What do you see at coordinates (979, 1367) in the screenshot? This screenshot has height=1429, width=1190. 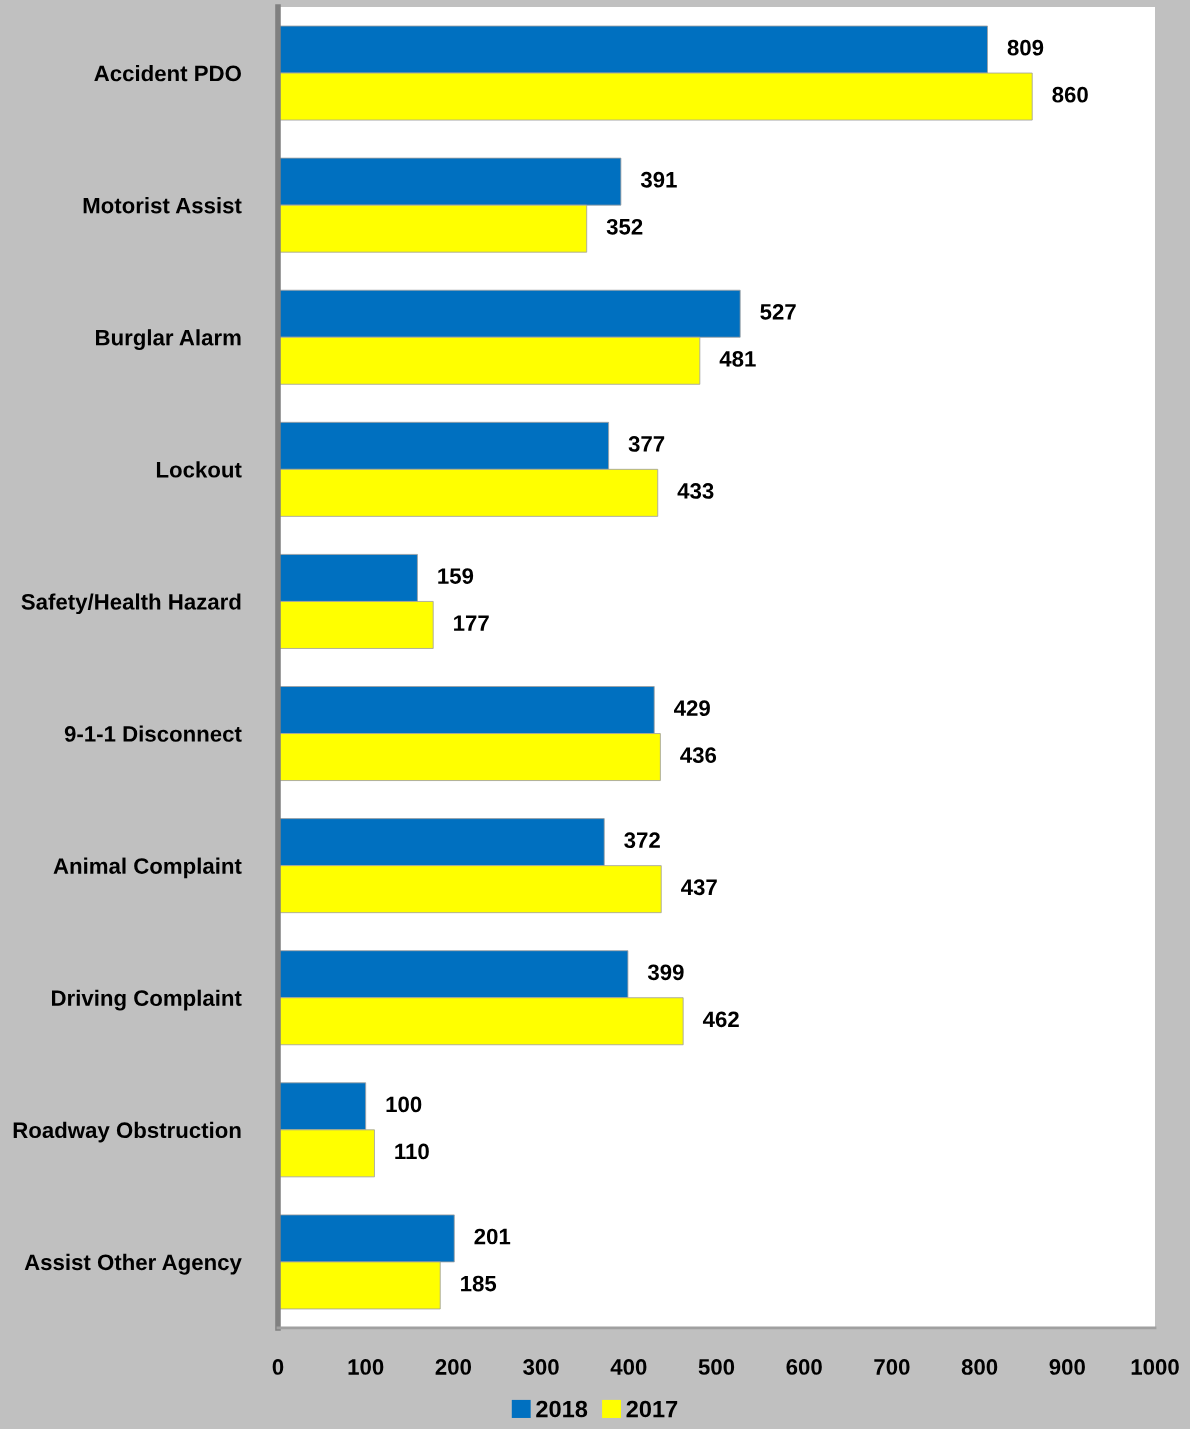 I see `x-tick-label: 800` at bounding box center [979, 1367].